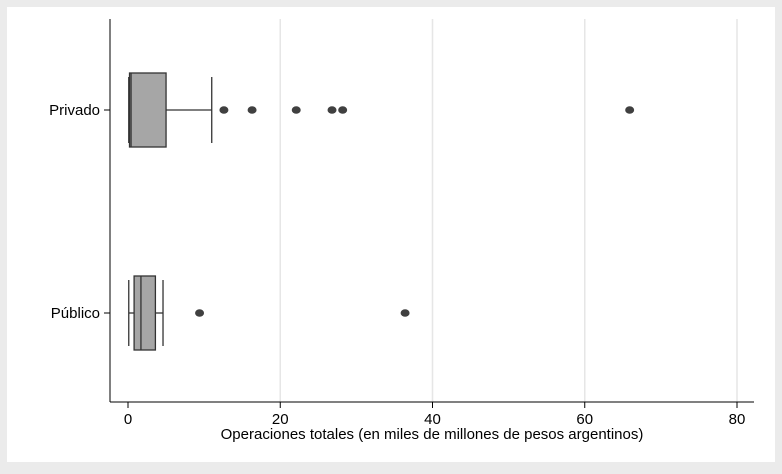 This screenshot has width=782, height=474. What do you see at coordinates (128, 419) in the screenshot?
I see `x-tick-label: 0` at bounding box center [128, 419].